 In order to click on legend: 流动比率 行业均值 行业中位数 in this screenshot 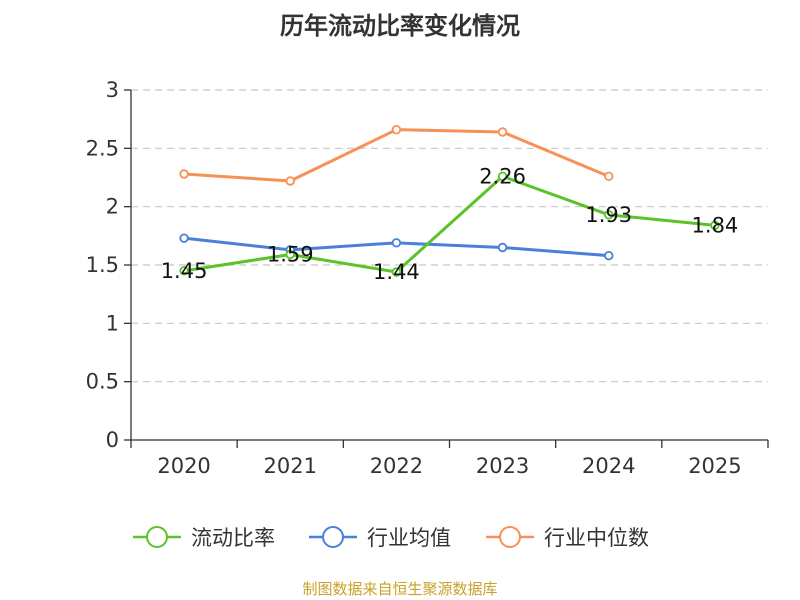, I will do `click(391, 538)`.